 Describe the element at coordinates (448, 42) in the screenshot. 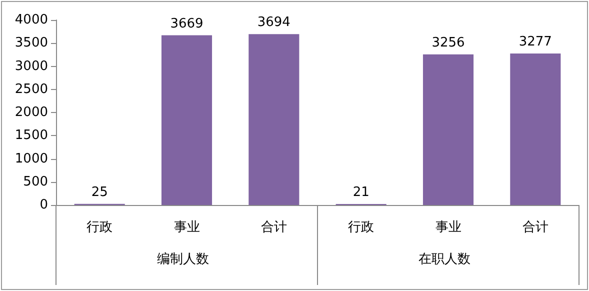

I see `data-label: 3256` at that location.